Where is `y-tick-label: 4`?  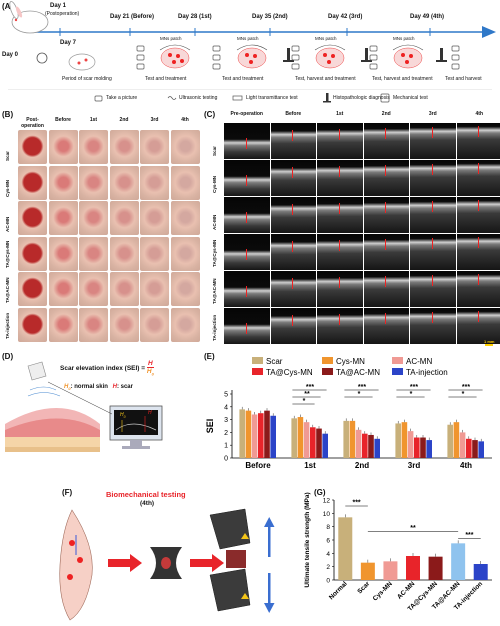
y-tick-label: 4 is located at coordinates (328, 554).